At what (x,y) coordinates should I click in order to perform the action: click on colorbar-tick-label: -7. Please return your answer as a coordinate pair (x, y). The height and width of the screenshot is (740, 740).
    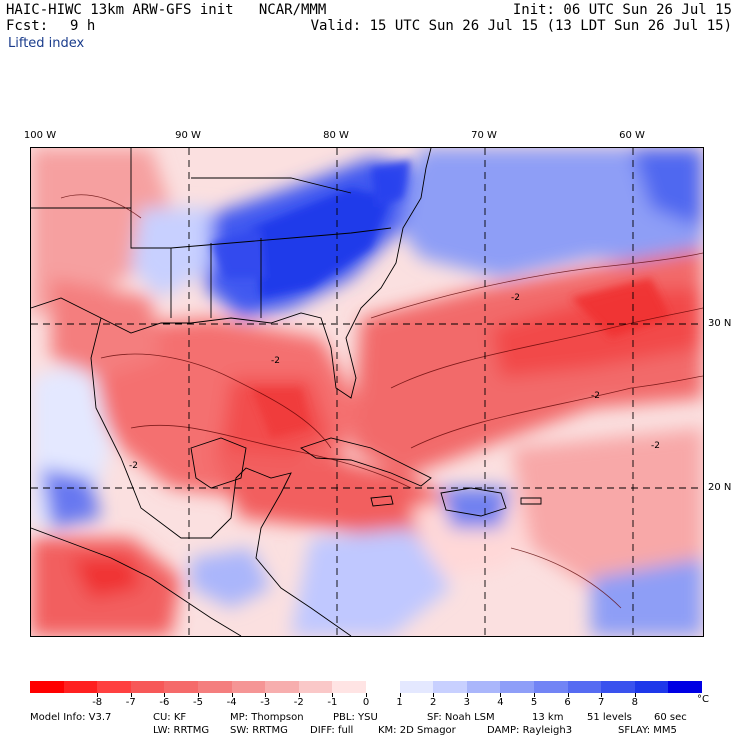
    Looking at the image, I should click on (130, 702).